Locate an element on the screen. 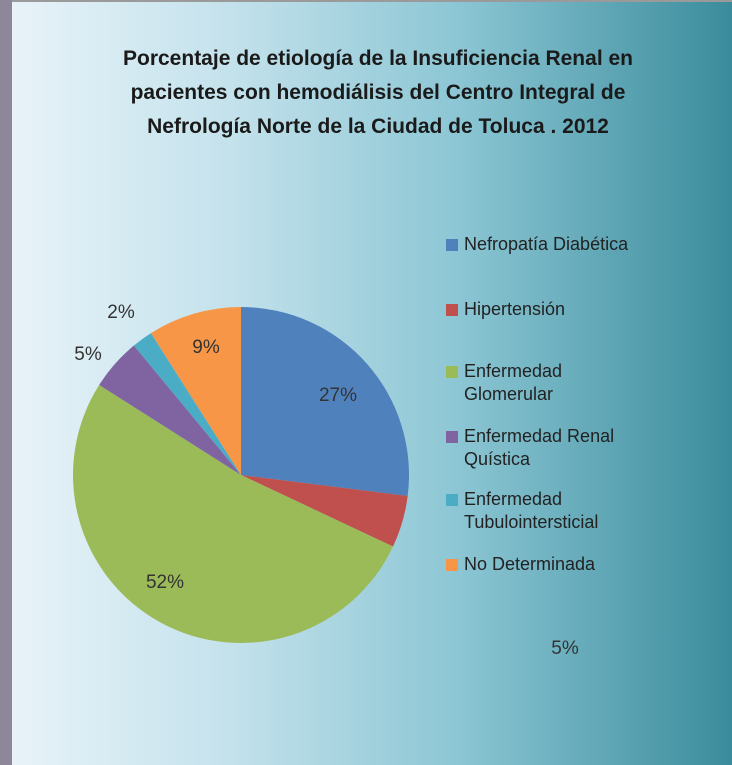 This screenshot has width=732, height=765. legend-label: Enfermedad Glomerular is located at coordinates (513, 382).